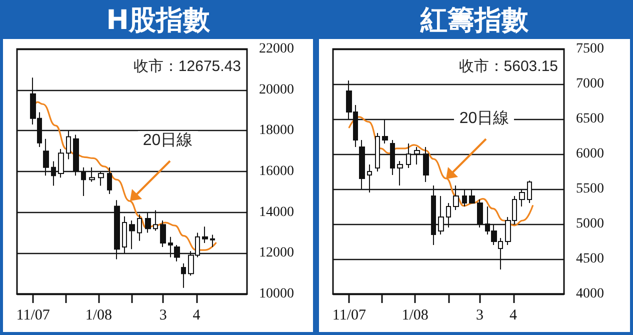 The height and width of the screenshot is (335, 633). Describe the element at coordinates (474, 21) in the screenshot. I see `chart-title: 紅籌指數` at that location.